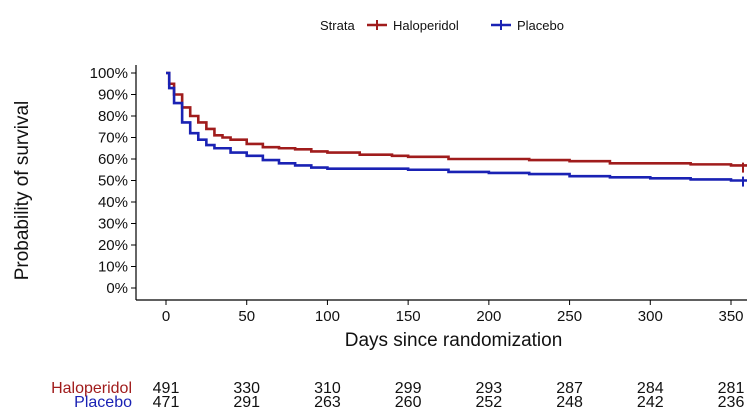 The height and width of the screenshot is (416, 747). Describe the element at coordinates (327, 316) in the screenshot. I see `x-tick-label: 100` at that location.